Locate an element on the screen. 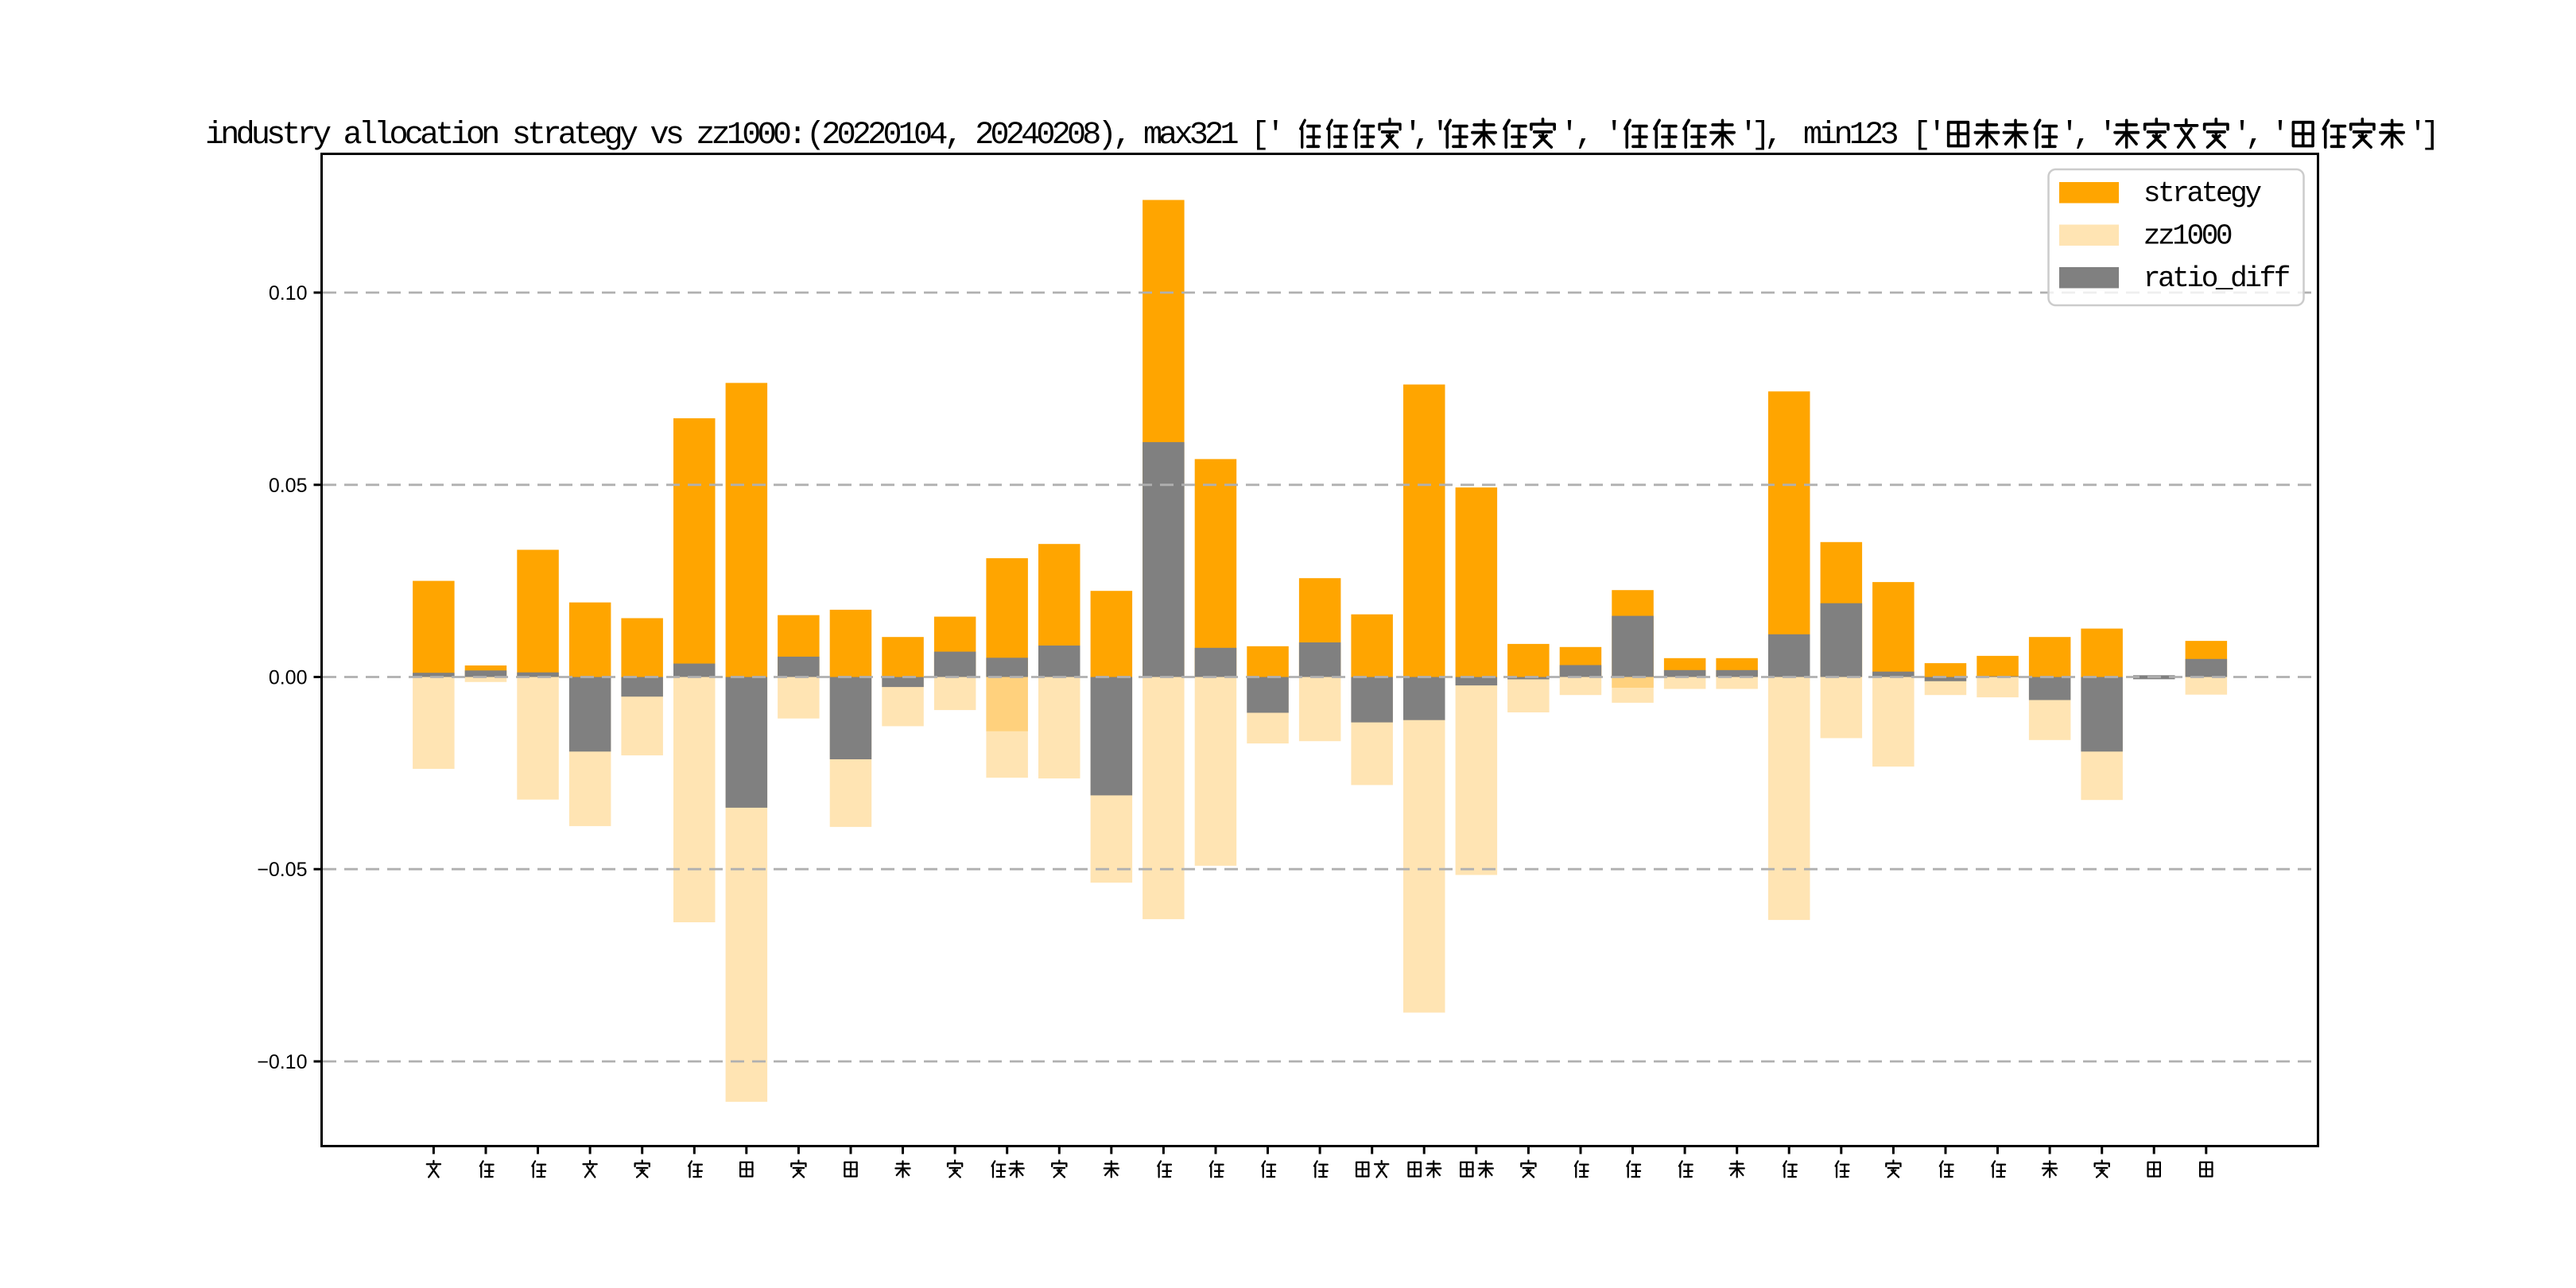  svg-text: zz1000 is located at coordinates (2187, 237).